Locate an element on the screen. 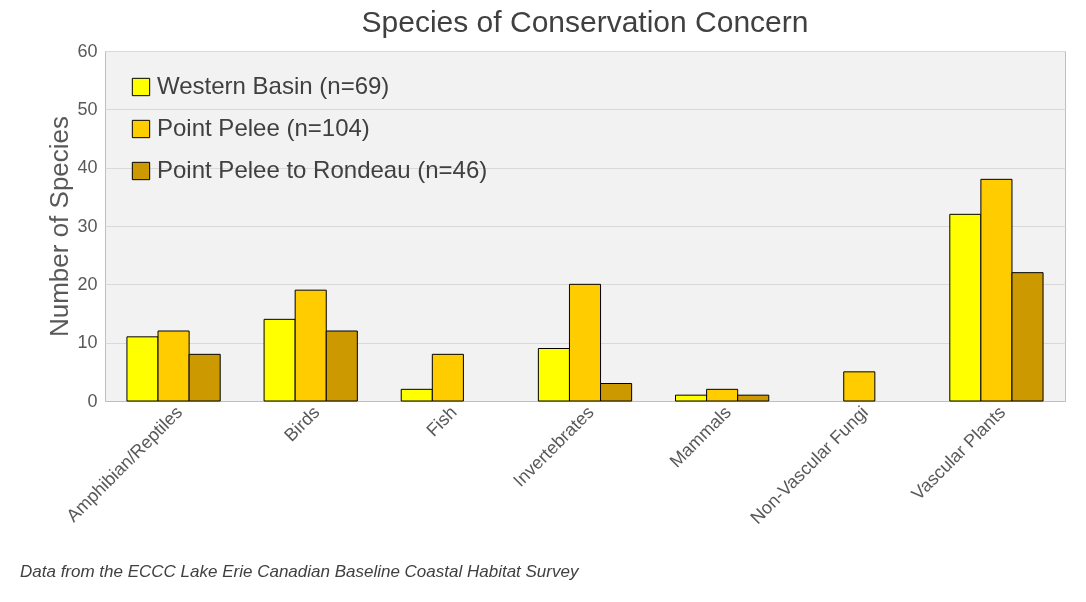 This screenshot has width=1086, height=602. y-tick-label: 10 is located at coordinates (87, 342).